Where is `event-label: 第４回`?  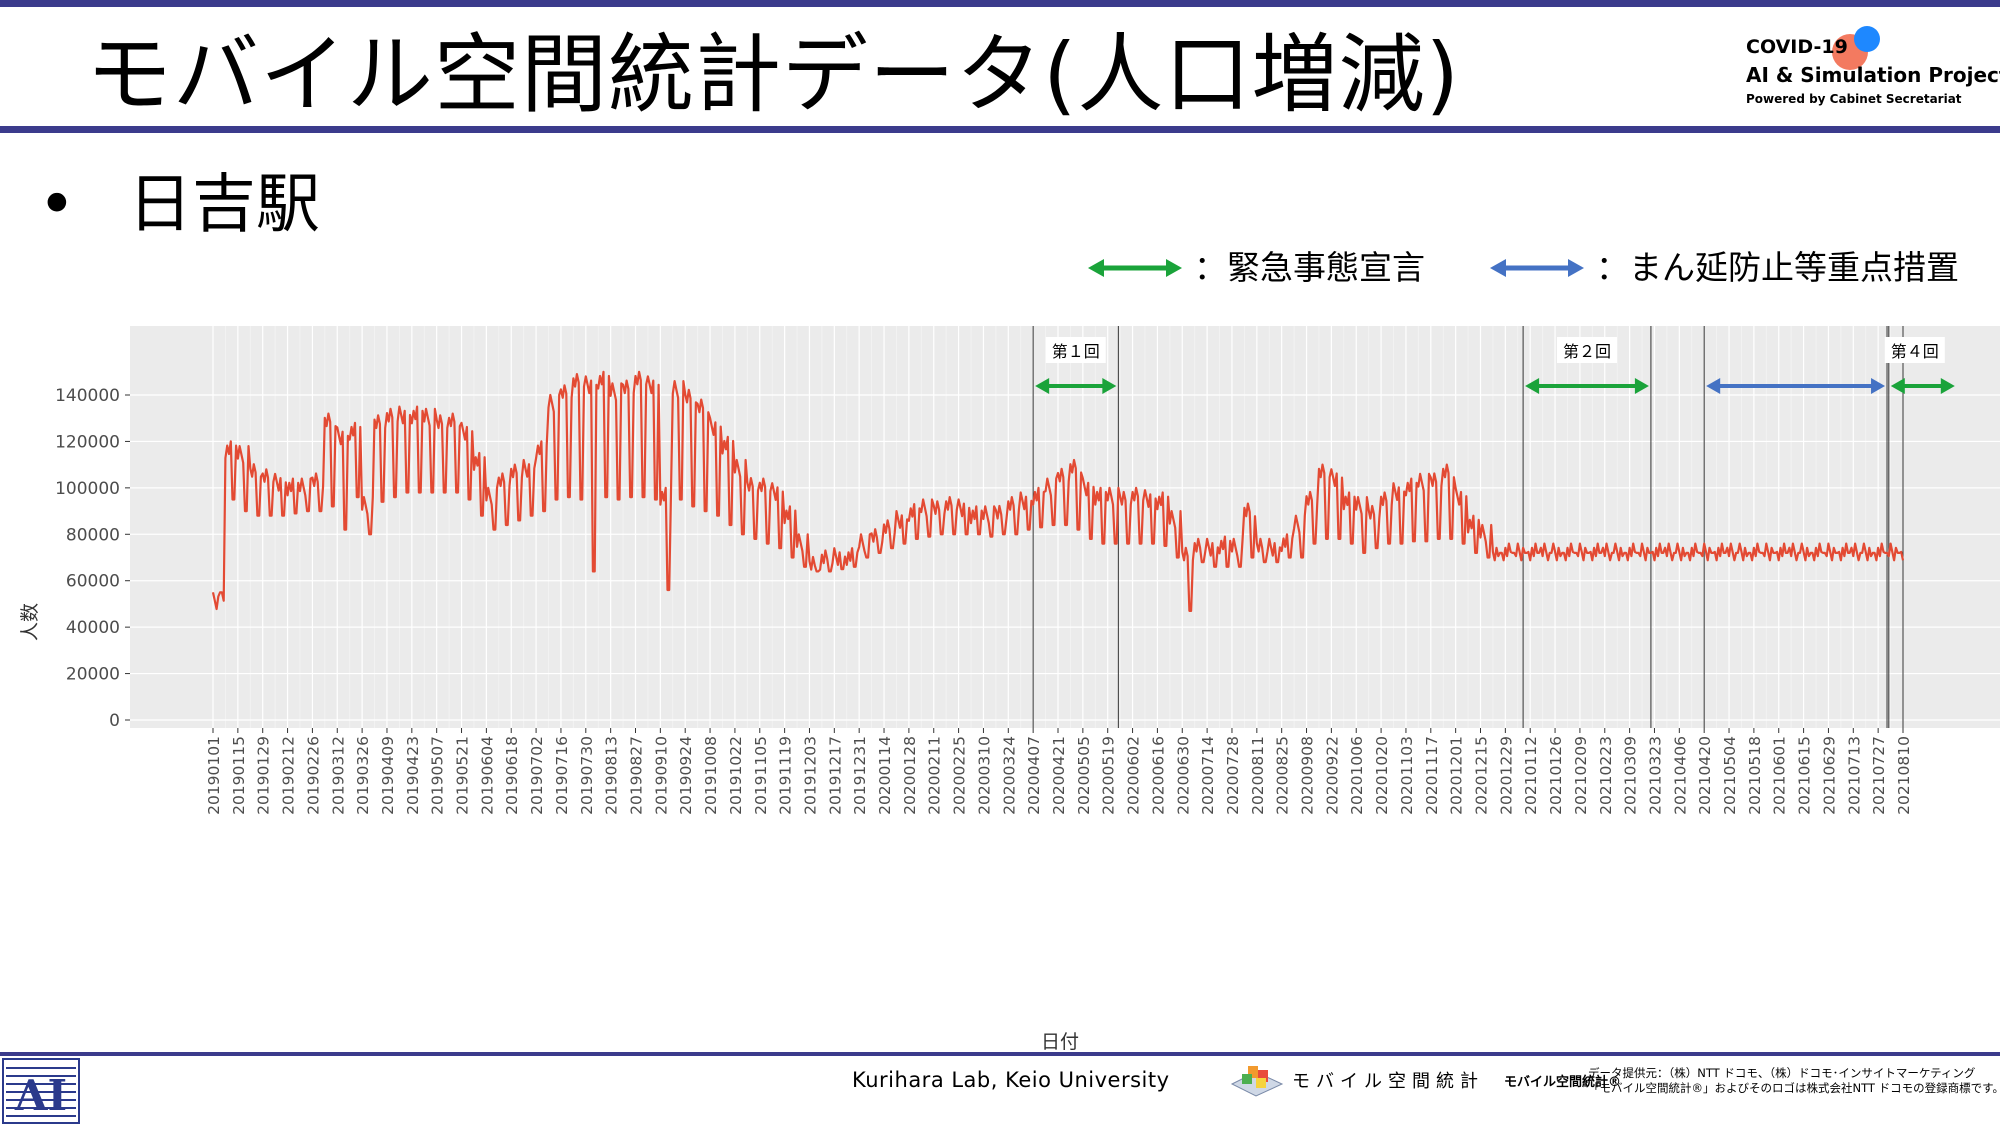
event-label: 第４回 is located at coordinates (1915, 351).